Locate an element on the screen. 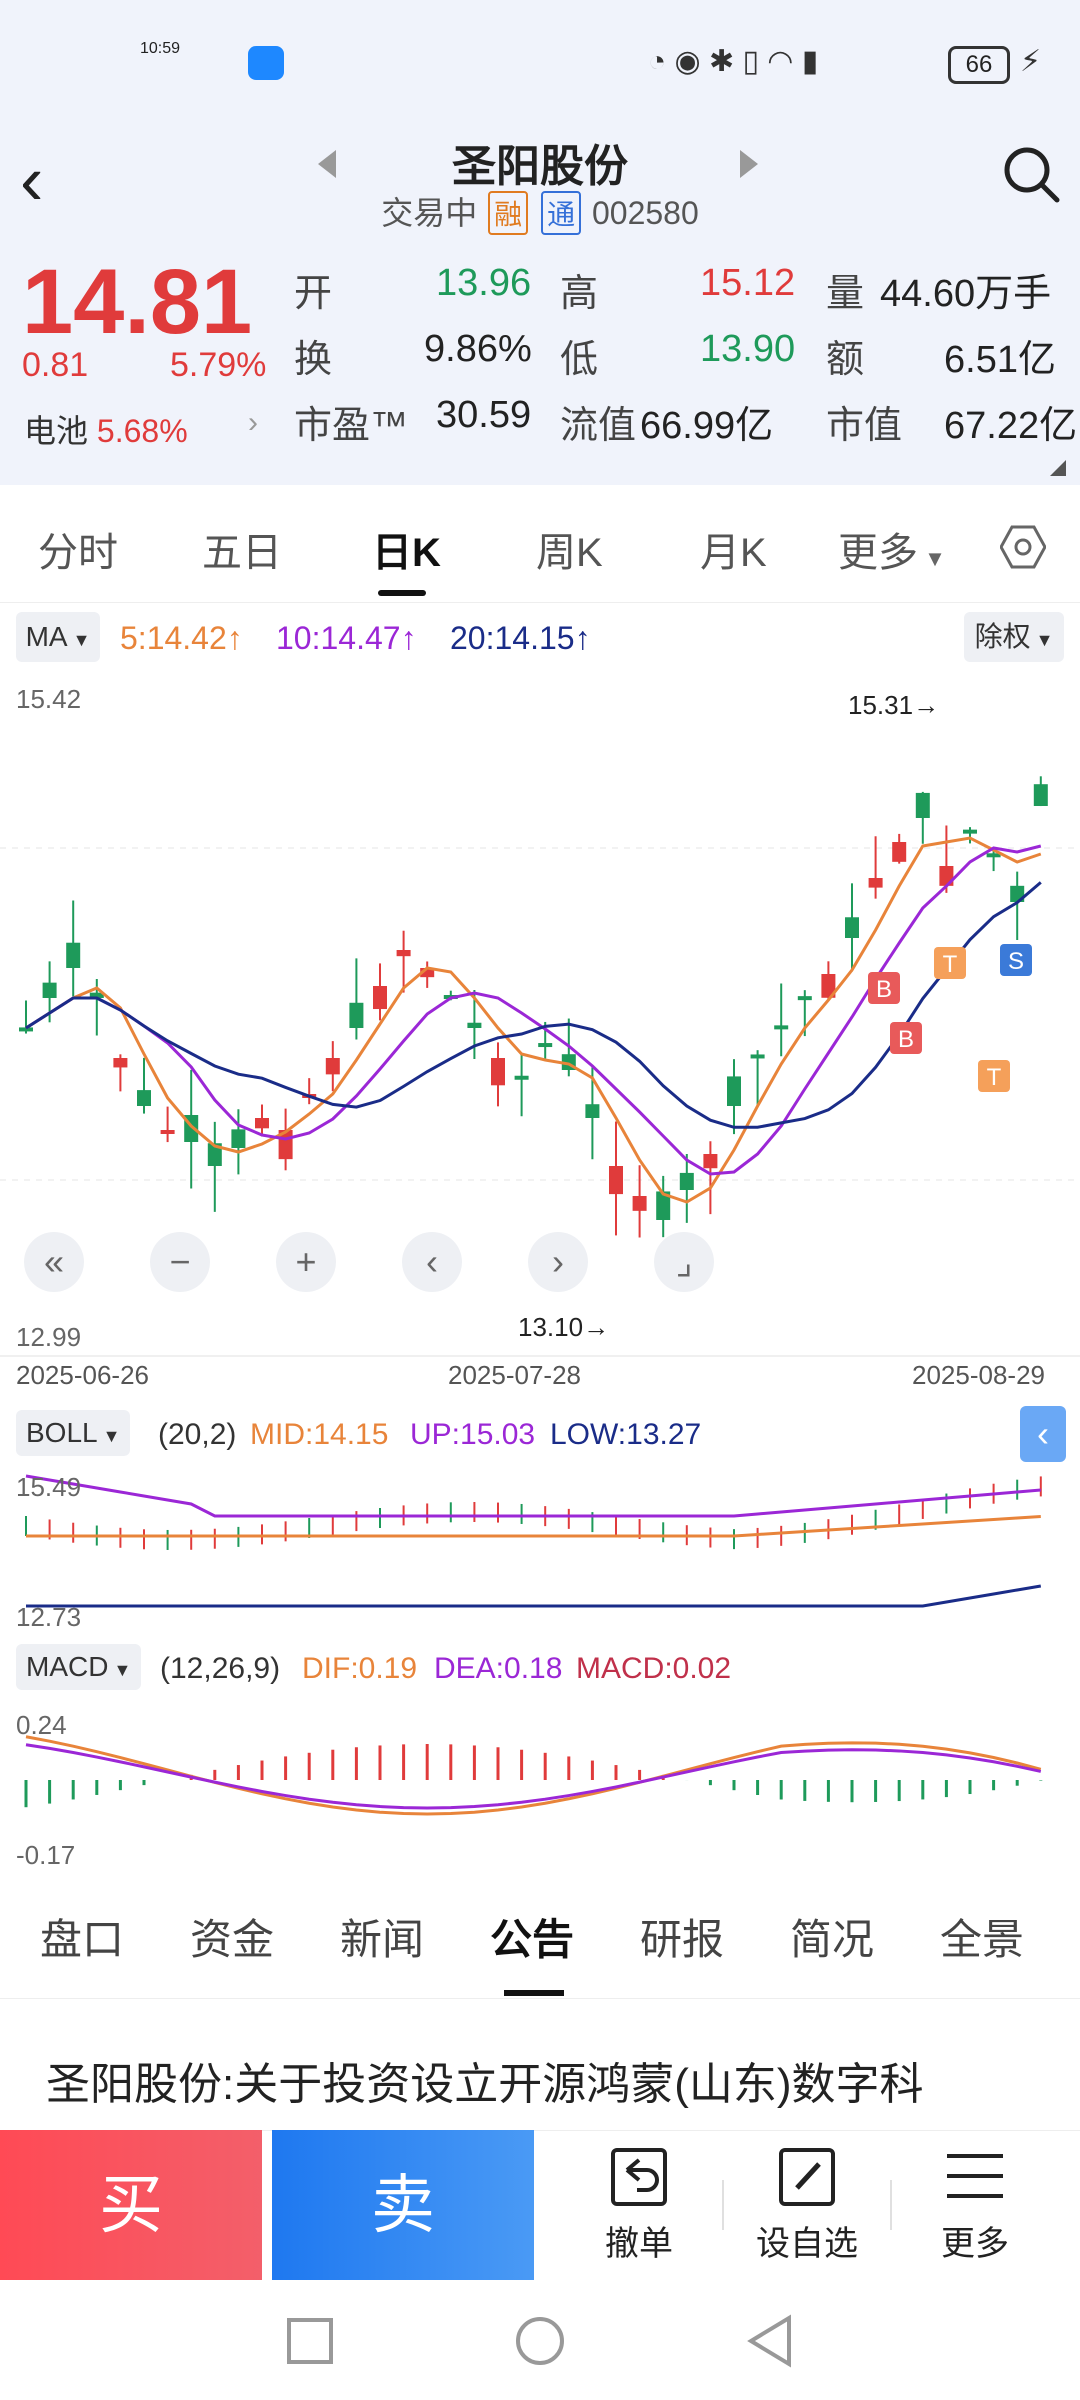 This screenshot has height=2400, width=1080. tab-more: 更多 ▼ is located at coordinates (892, 549).